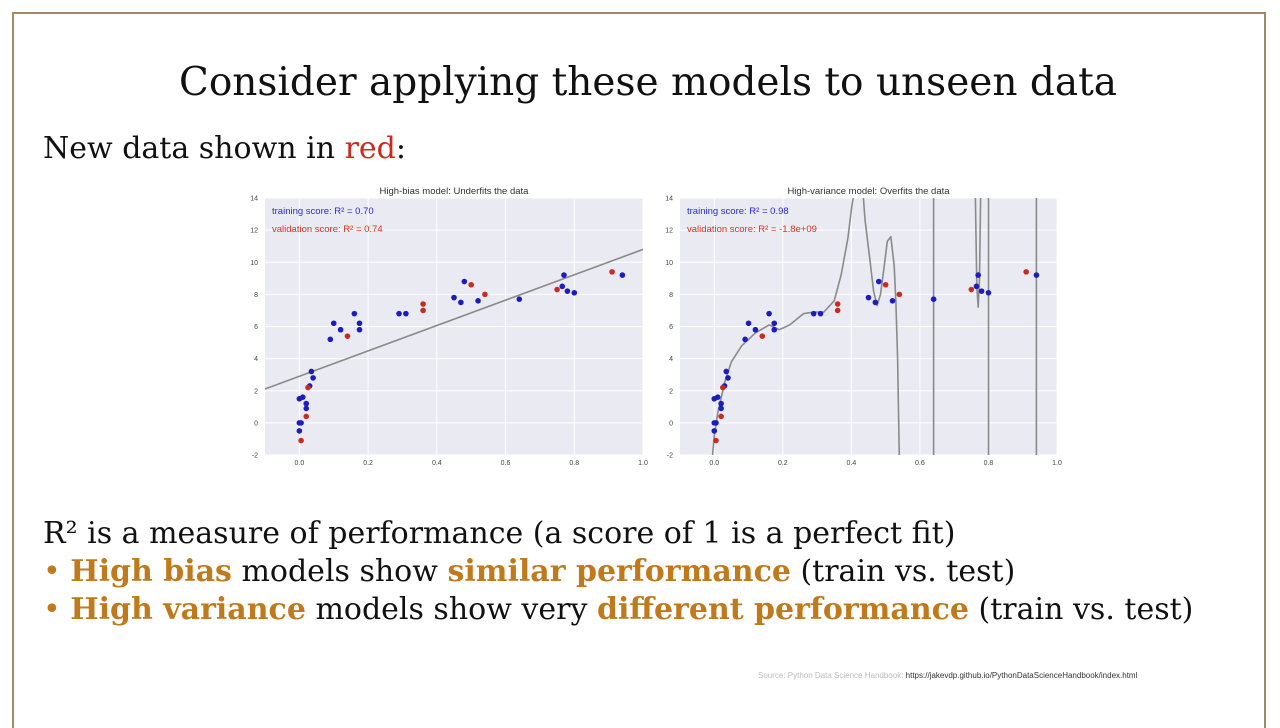  I want to click on subtitle-prefix: New data shown in, so click(194, 148).